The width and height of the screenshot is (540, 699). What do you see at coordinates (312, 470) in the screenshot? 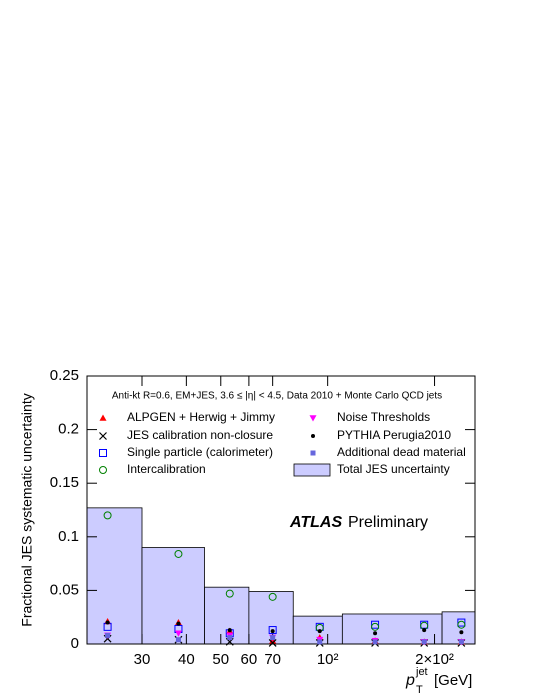
I see `legend-swatch` at bounding box center [312, 470].